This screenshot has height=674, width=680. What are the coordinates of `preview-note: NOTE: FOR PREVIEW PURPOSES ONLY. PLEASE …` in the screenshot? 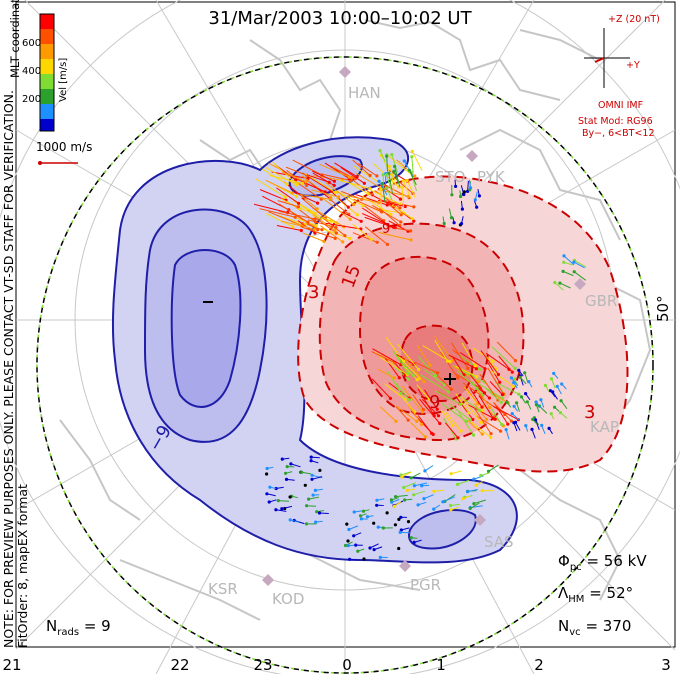 It's located at (15, 369).